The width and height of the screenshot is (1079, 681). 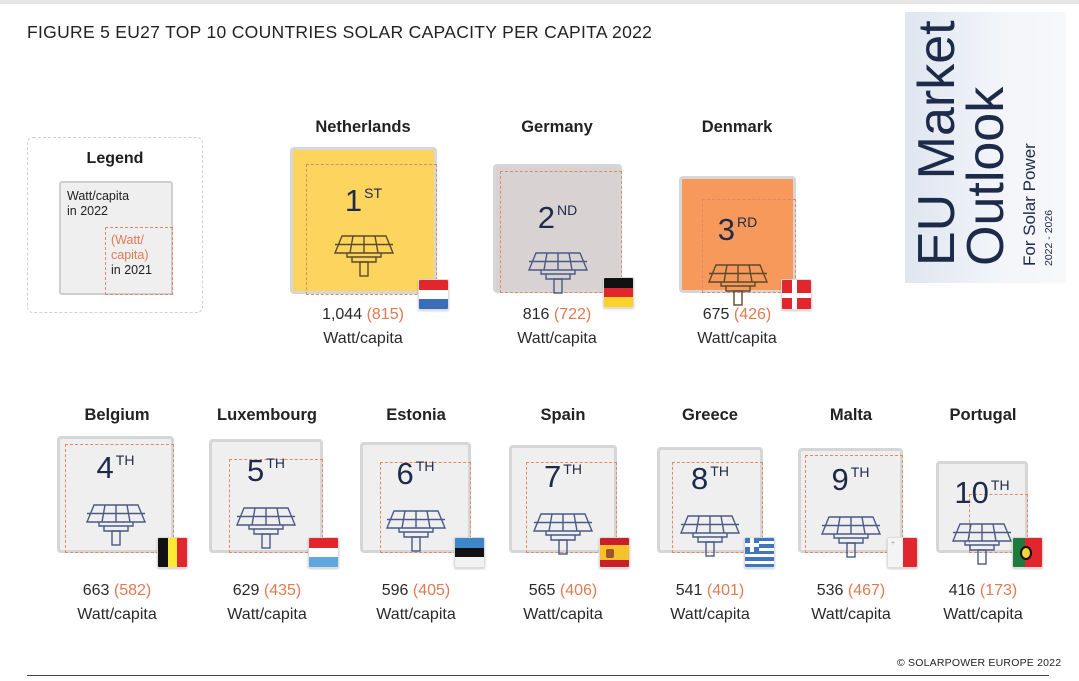 I want to click on rank-number: 9, so click(x=840, y=479).